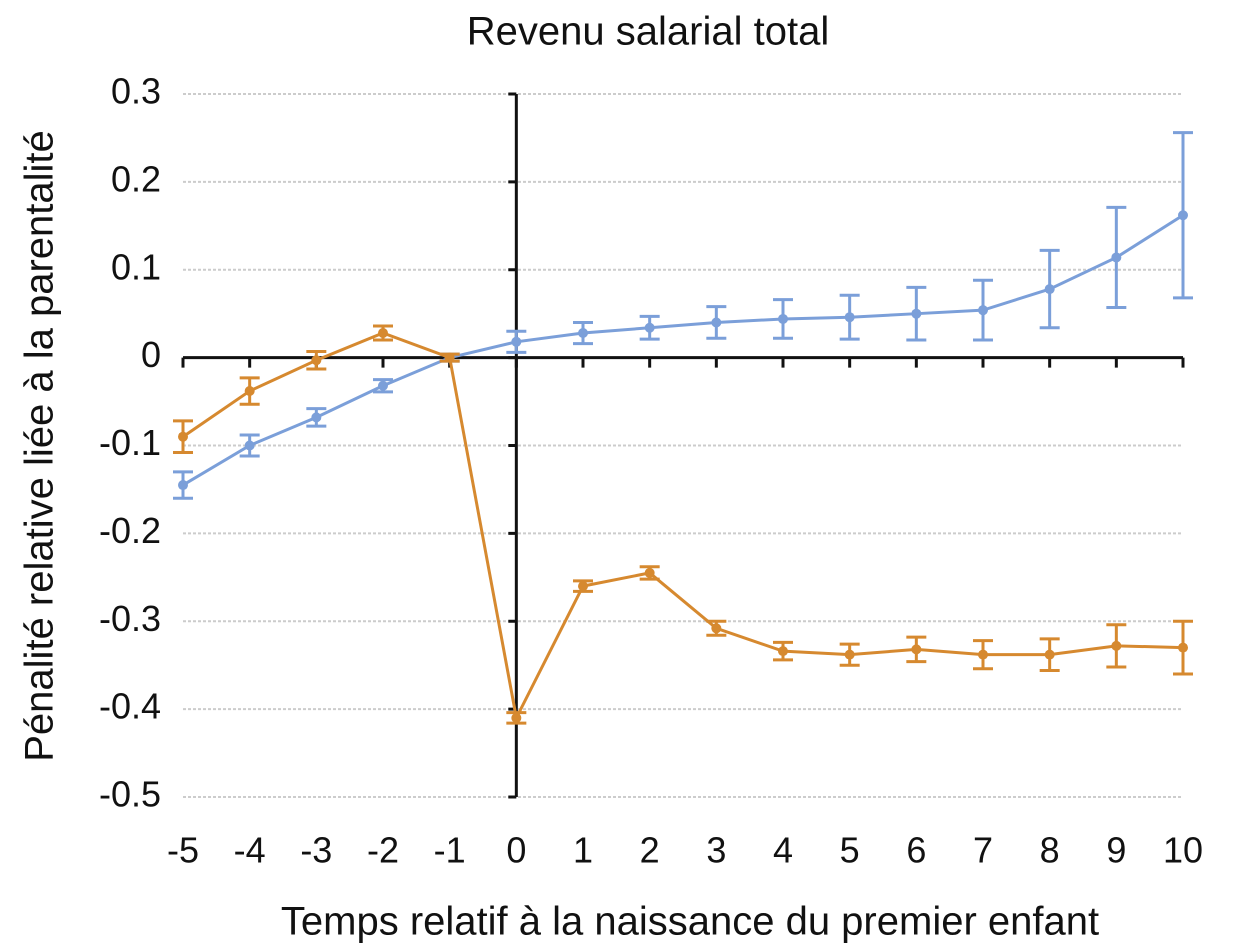 The image size is (1236, 952). Describe the element at coordinates (1183, 850) in the screenshot. I see `x-tick-label: 10` at that location.